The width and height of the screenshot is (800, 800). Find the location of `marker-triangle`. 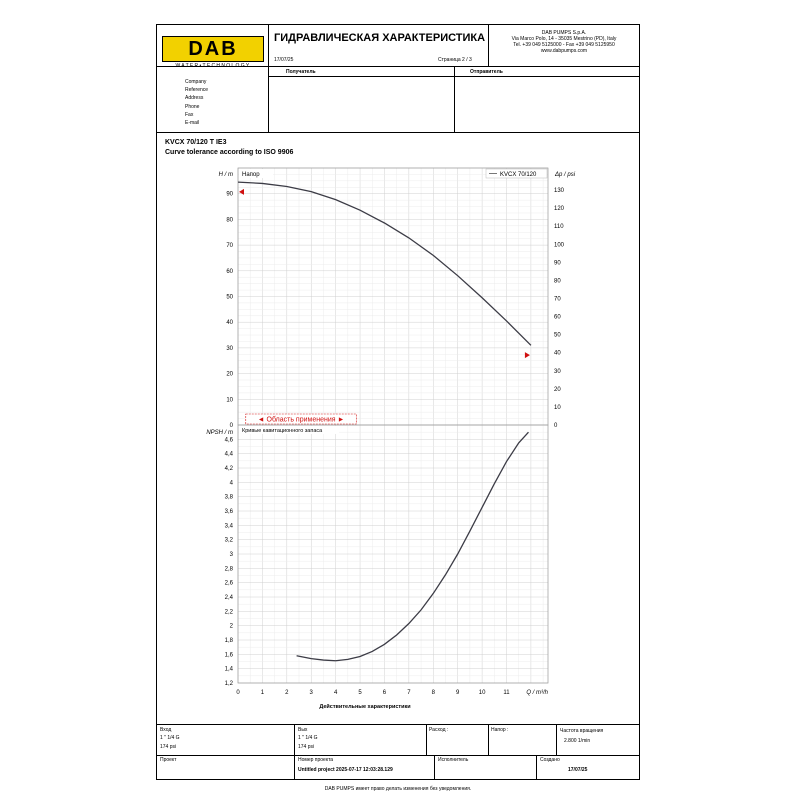

marker-triangle is located at coordinates (241, 191).